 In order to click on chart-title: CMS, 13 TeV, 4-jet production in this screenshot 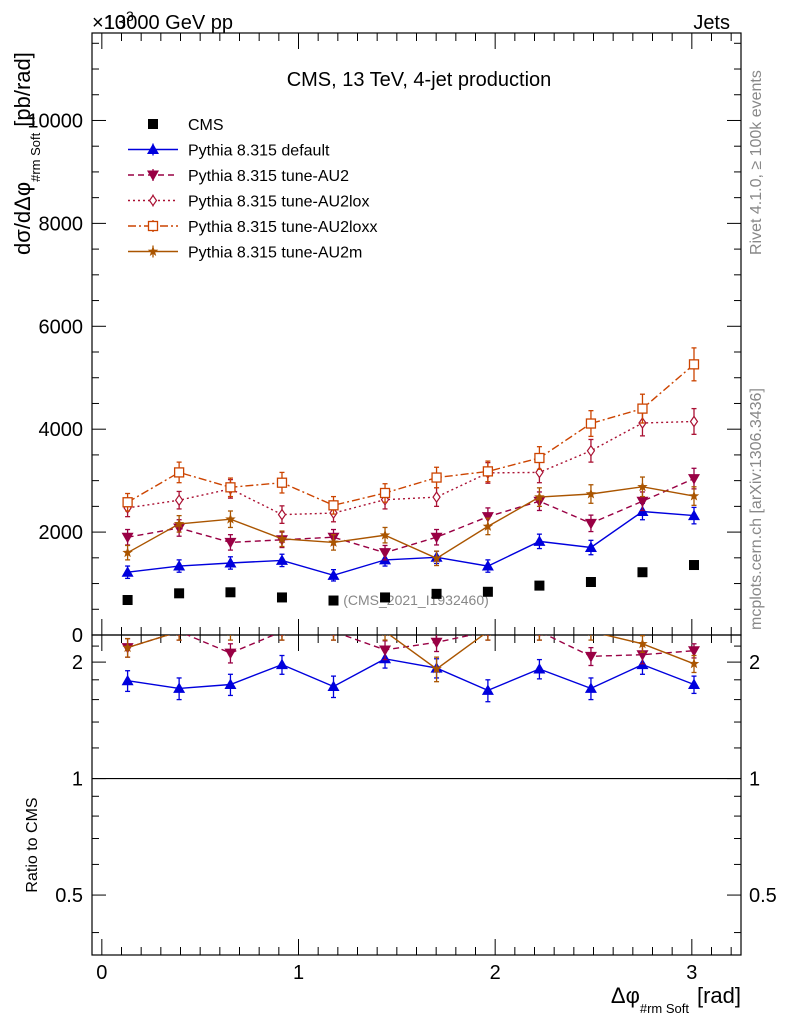, I will do `click(419, 80)`.